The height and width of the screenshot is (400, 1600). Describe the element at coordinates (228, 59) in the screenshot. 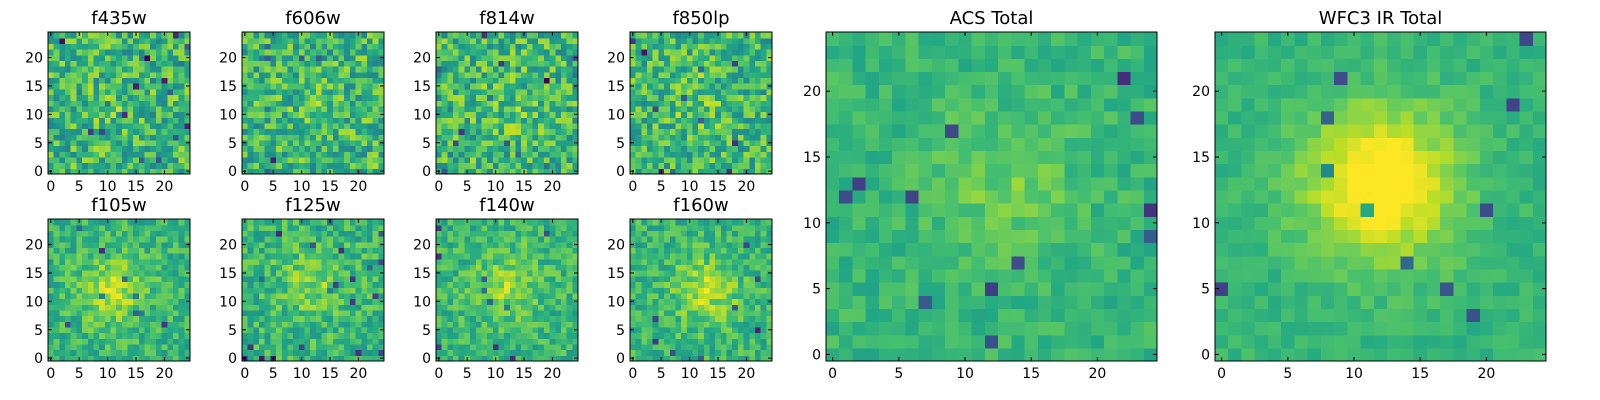

I see `y-tick-label: 20` at that location.